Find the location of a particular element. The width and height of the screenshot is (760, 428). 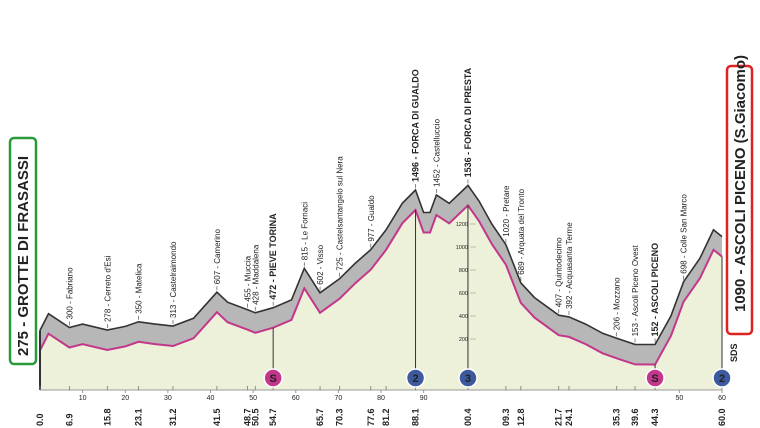

distance-label: 24.1 is located at coordinates (569, 417).